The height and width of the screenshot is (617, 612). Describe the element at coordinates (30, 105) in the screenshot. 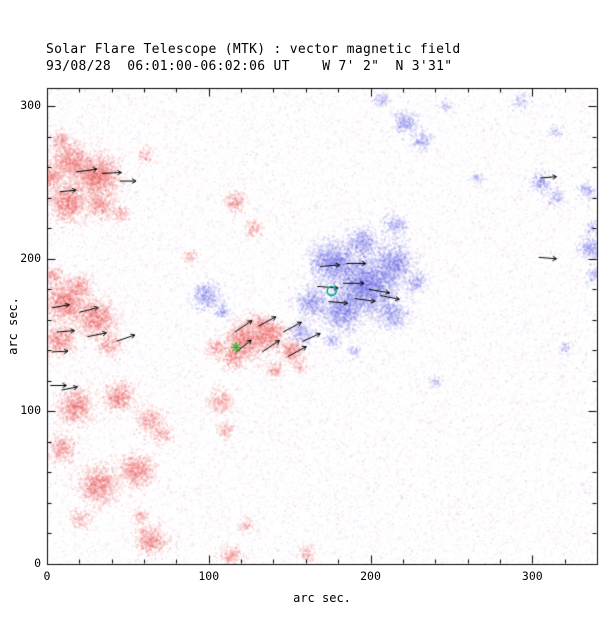

I see `y-tick-label: 300` at that location.